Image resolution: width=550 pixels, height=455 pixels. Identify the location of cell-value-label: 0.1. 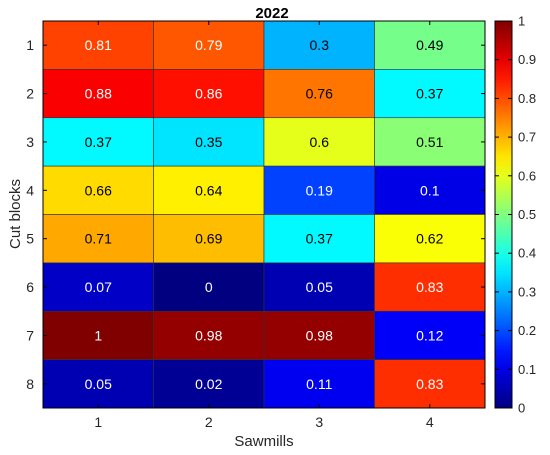
(430, 190).